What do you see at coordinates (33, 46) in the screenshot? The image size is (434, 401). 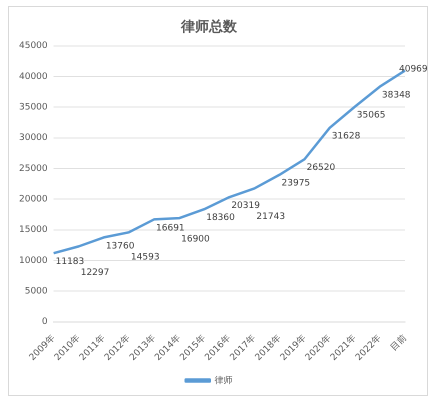 I see `y-tick-label: 45000` at bounding box center [33, 46].